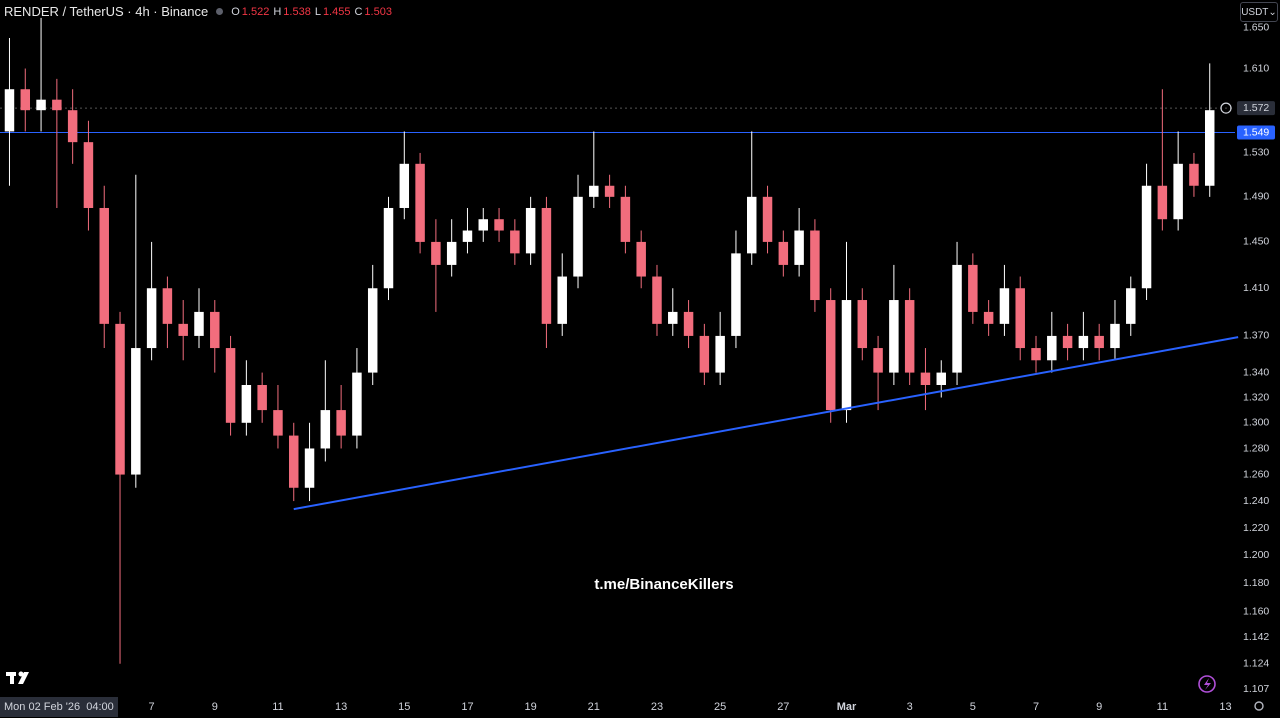 The image size is (1280, 718). What do you see at coordinates (1256, 242) in the screenshot?
I see `y-tick-label: 1.450` at bounding box center [1256, 242].